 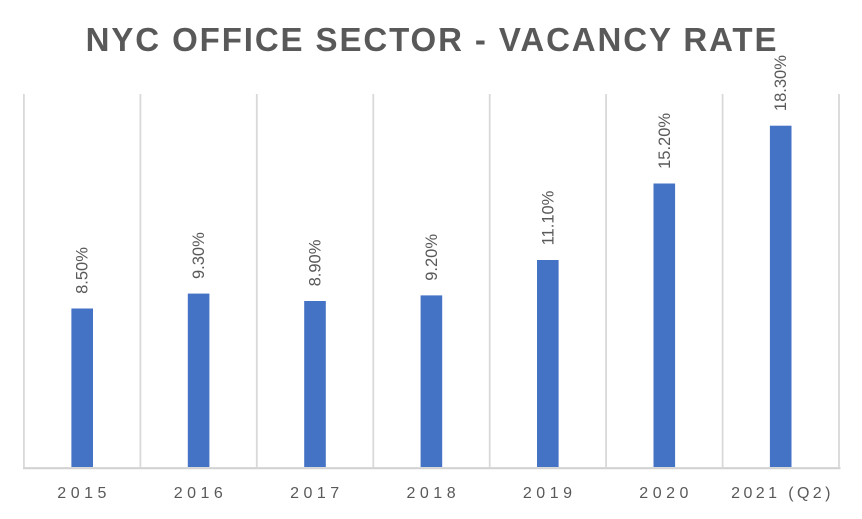 I want to click on svg-text: 2018, so click(x=434, y=493).